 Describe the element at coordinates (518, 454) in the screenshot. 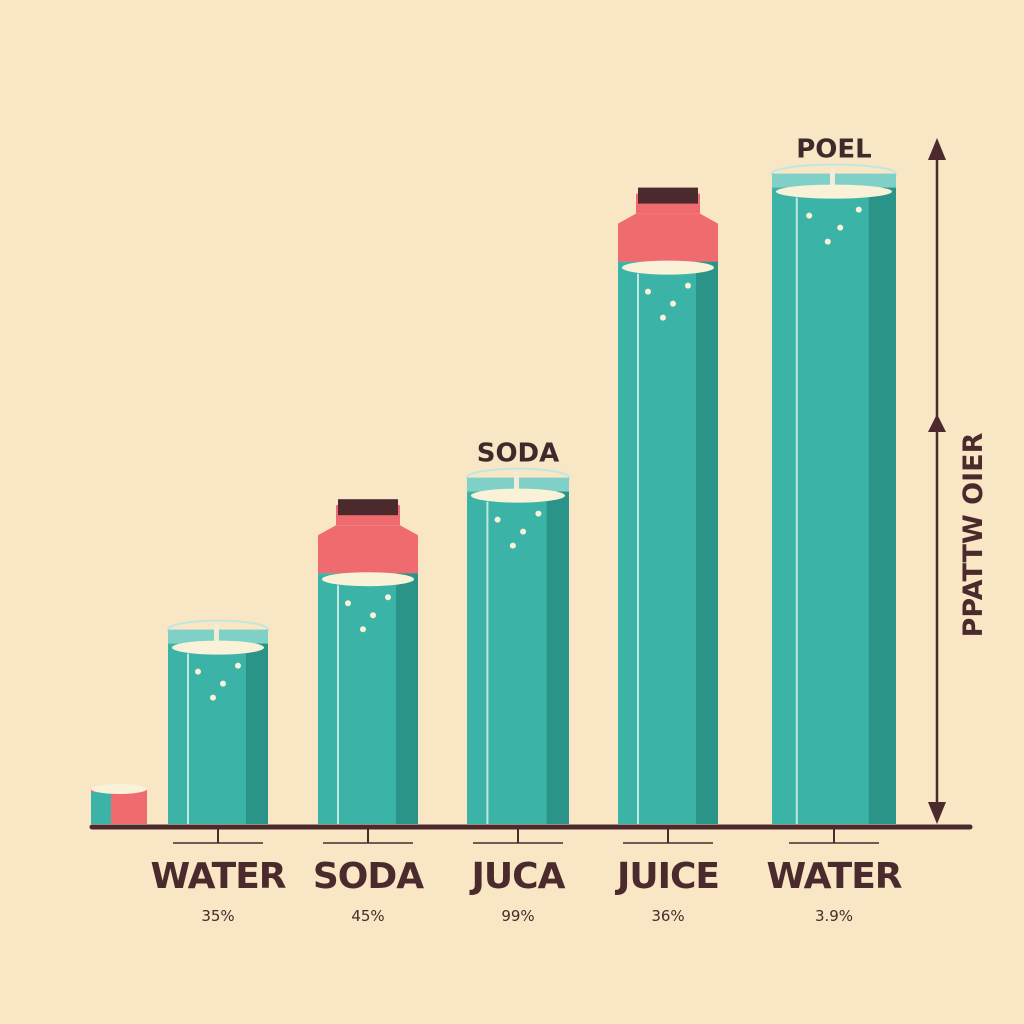

I see `bar-top-label: SODA` at that location.